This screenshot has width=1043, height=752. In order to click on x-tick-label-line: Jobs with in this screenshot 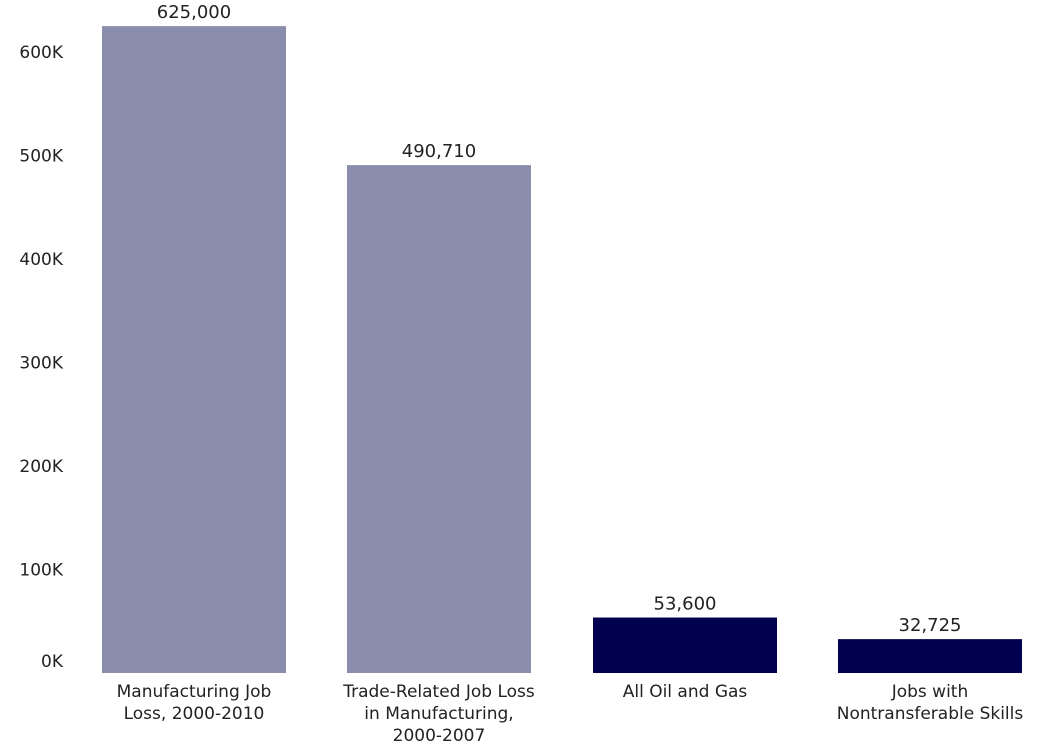, I will do `click(930, 692)`.